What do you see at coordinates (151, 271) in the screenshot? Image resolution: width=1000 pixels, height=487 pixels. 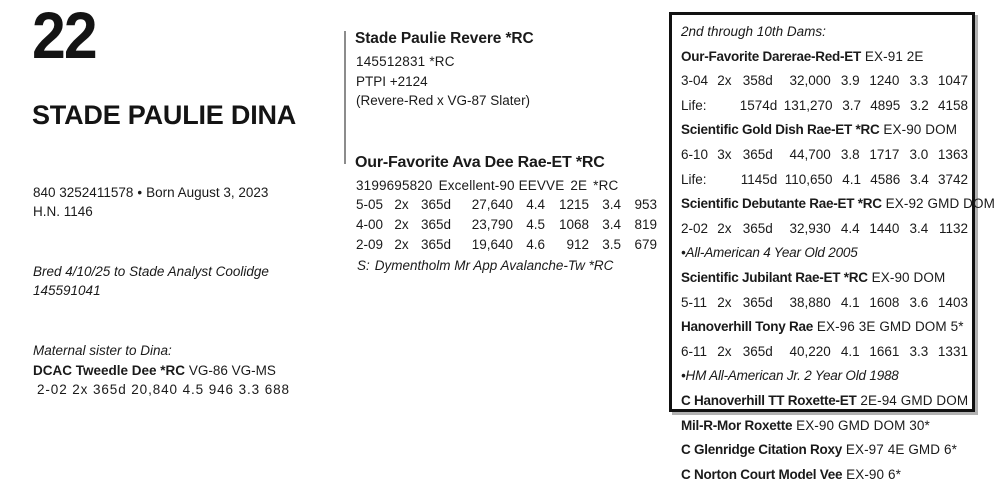 I see `bred-to-line: Bred 4/10/25 to Stade Analyst Coolidge` at bounding box center [151, 271].